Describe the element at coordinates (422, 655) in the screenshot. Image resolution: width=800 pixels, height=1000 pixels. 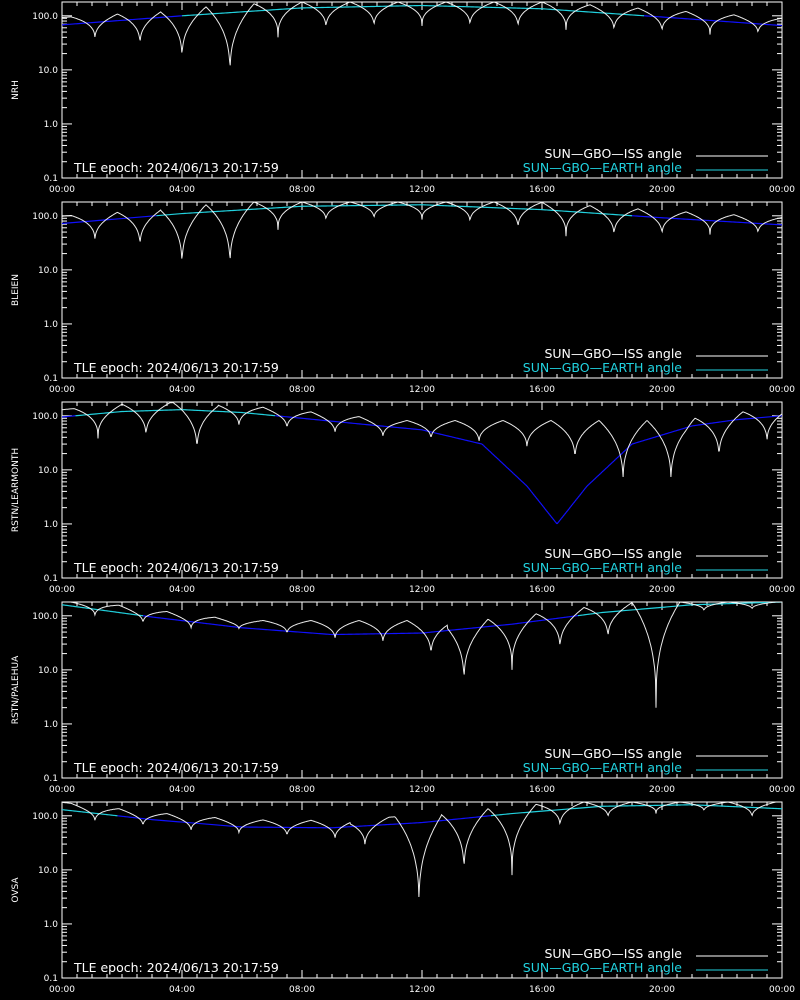
I see `iss-angle-line` at that location.